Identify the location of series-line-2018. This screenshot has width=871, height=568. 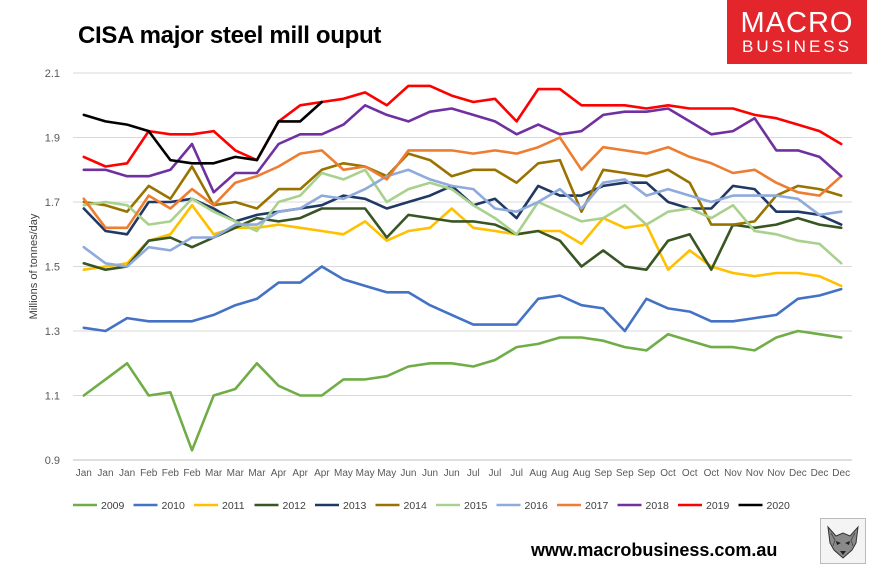
(462, 149).